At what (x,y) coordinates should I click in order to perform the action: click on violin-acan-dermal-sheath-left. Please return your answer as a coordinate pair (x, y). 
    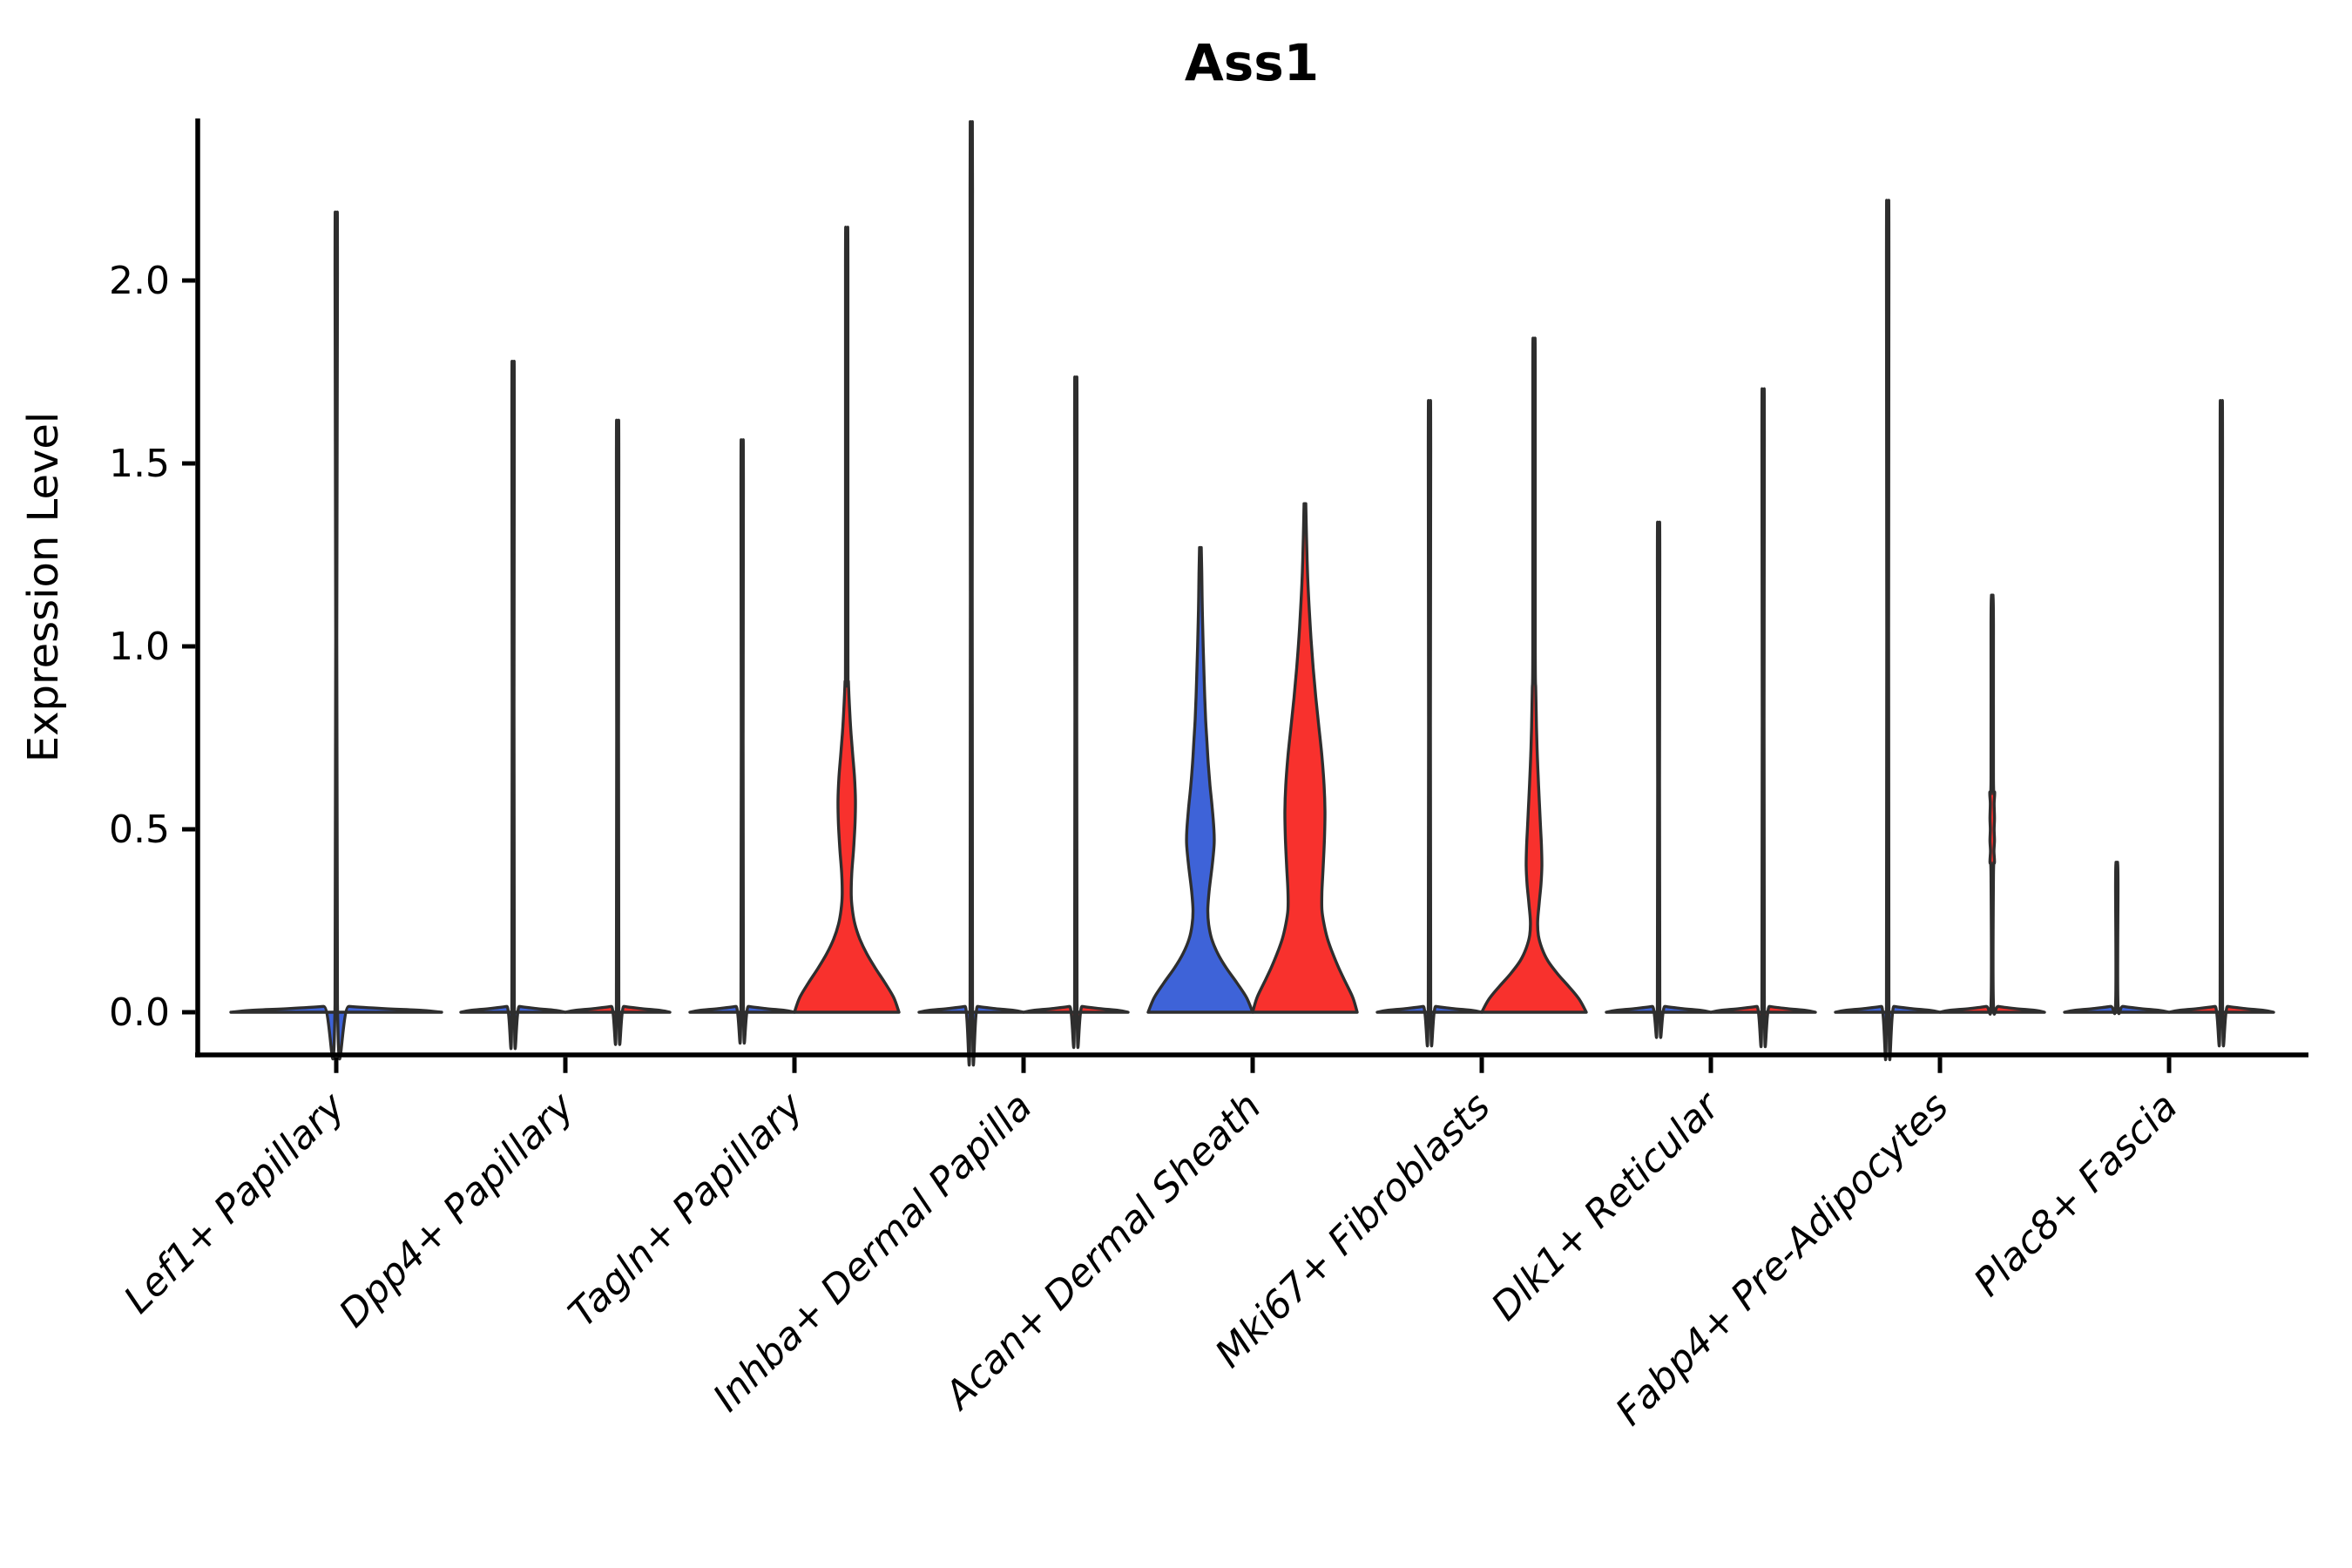
    Looking at the image, I should click on (1200, 780).